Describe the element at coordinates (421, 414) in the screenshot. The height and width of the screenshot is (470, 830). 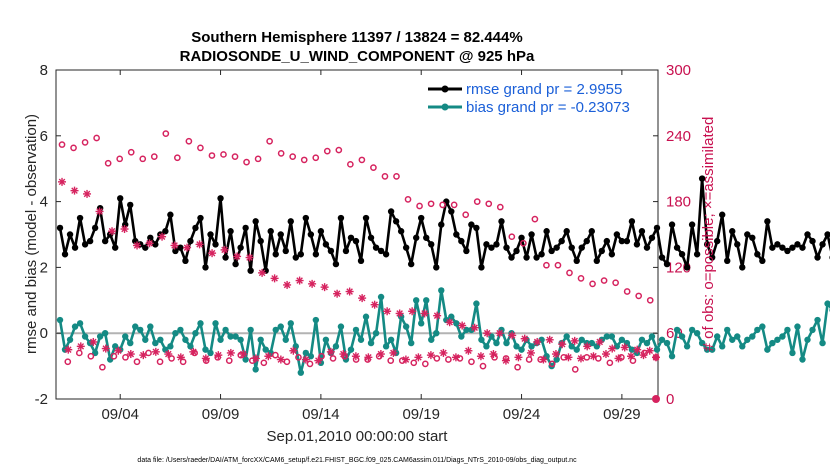
I see `x-tick-label: 09/19` at that location.